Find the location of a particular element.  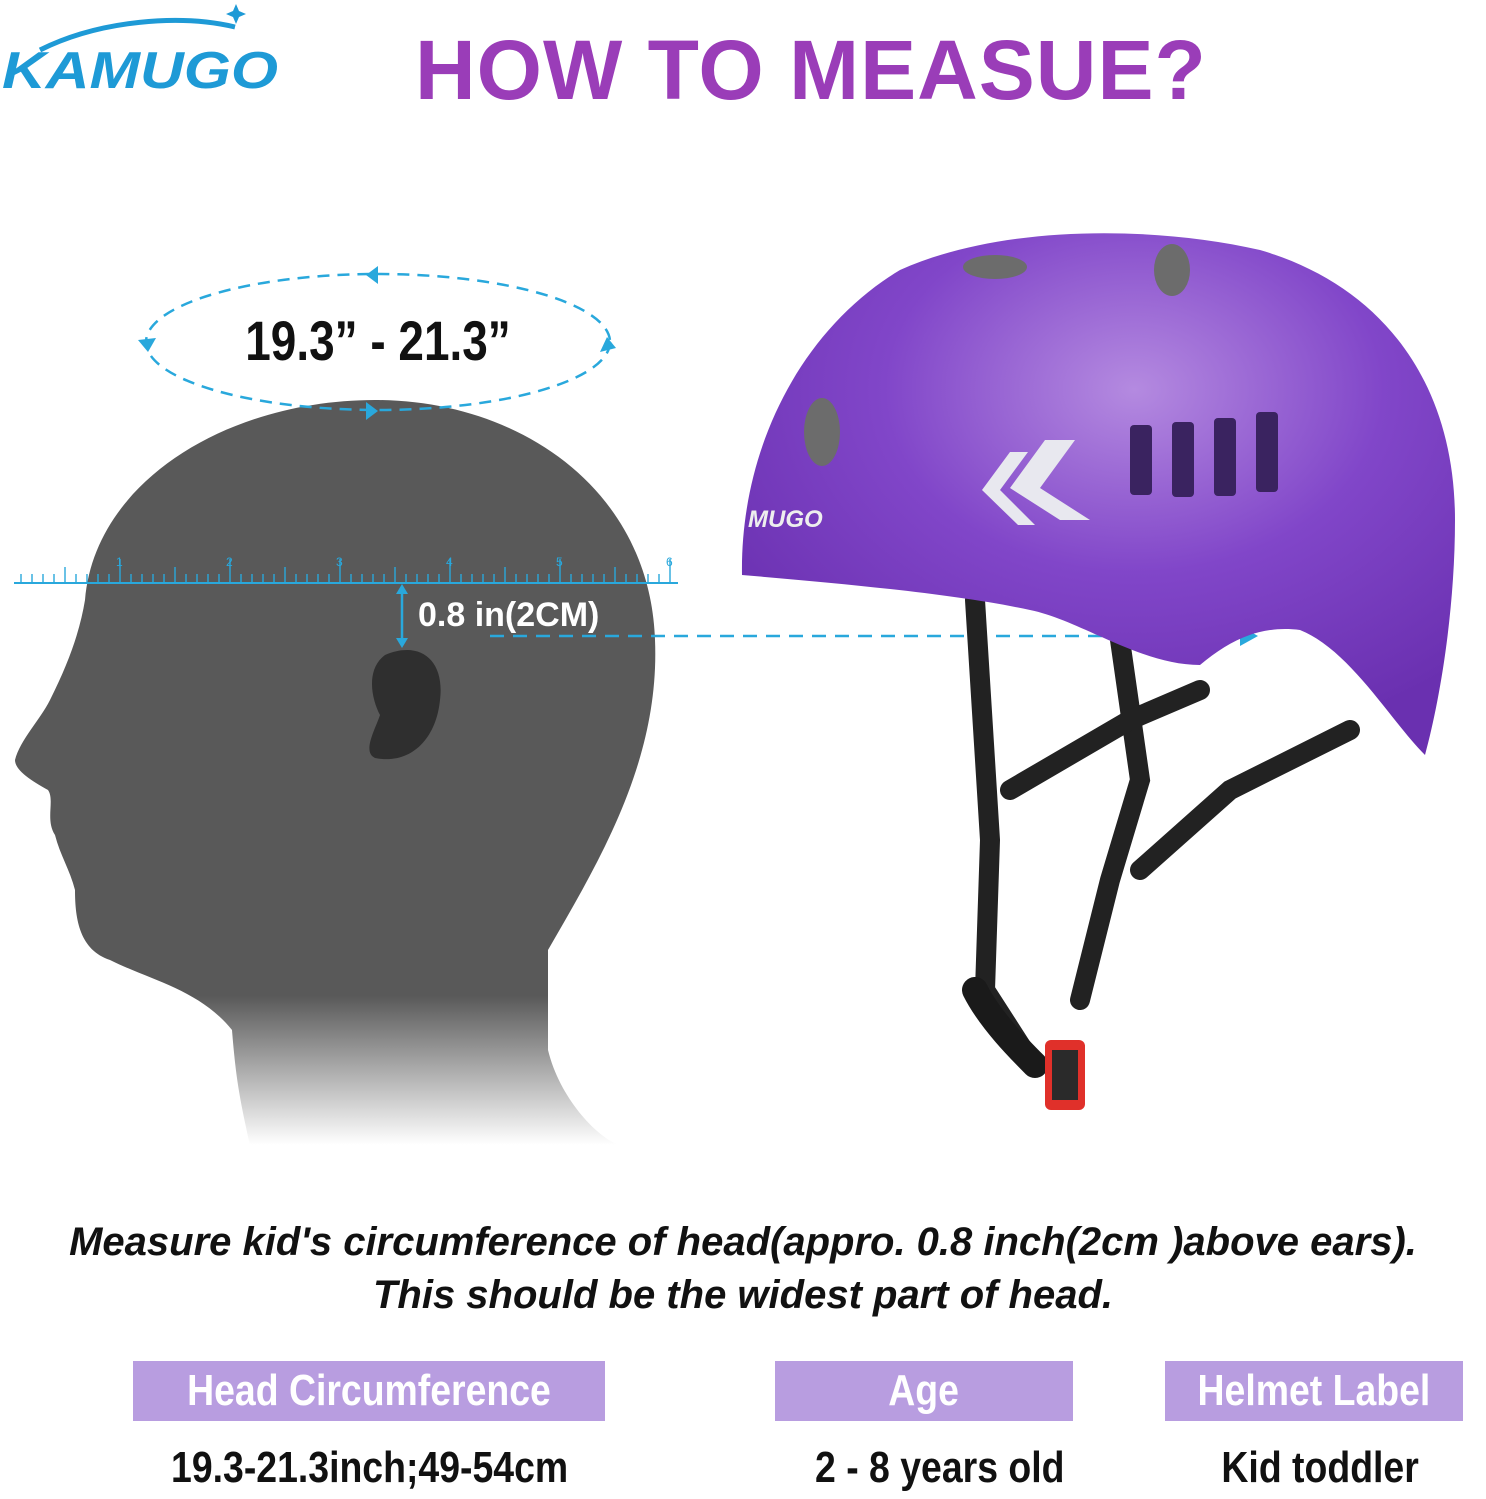

ruler-number: 4 is located at coordinates (449, 562).